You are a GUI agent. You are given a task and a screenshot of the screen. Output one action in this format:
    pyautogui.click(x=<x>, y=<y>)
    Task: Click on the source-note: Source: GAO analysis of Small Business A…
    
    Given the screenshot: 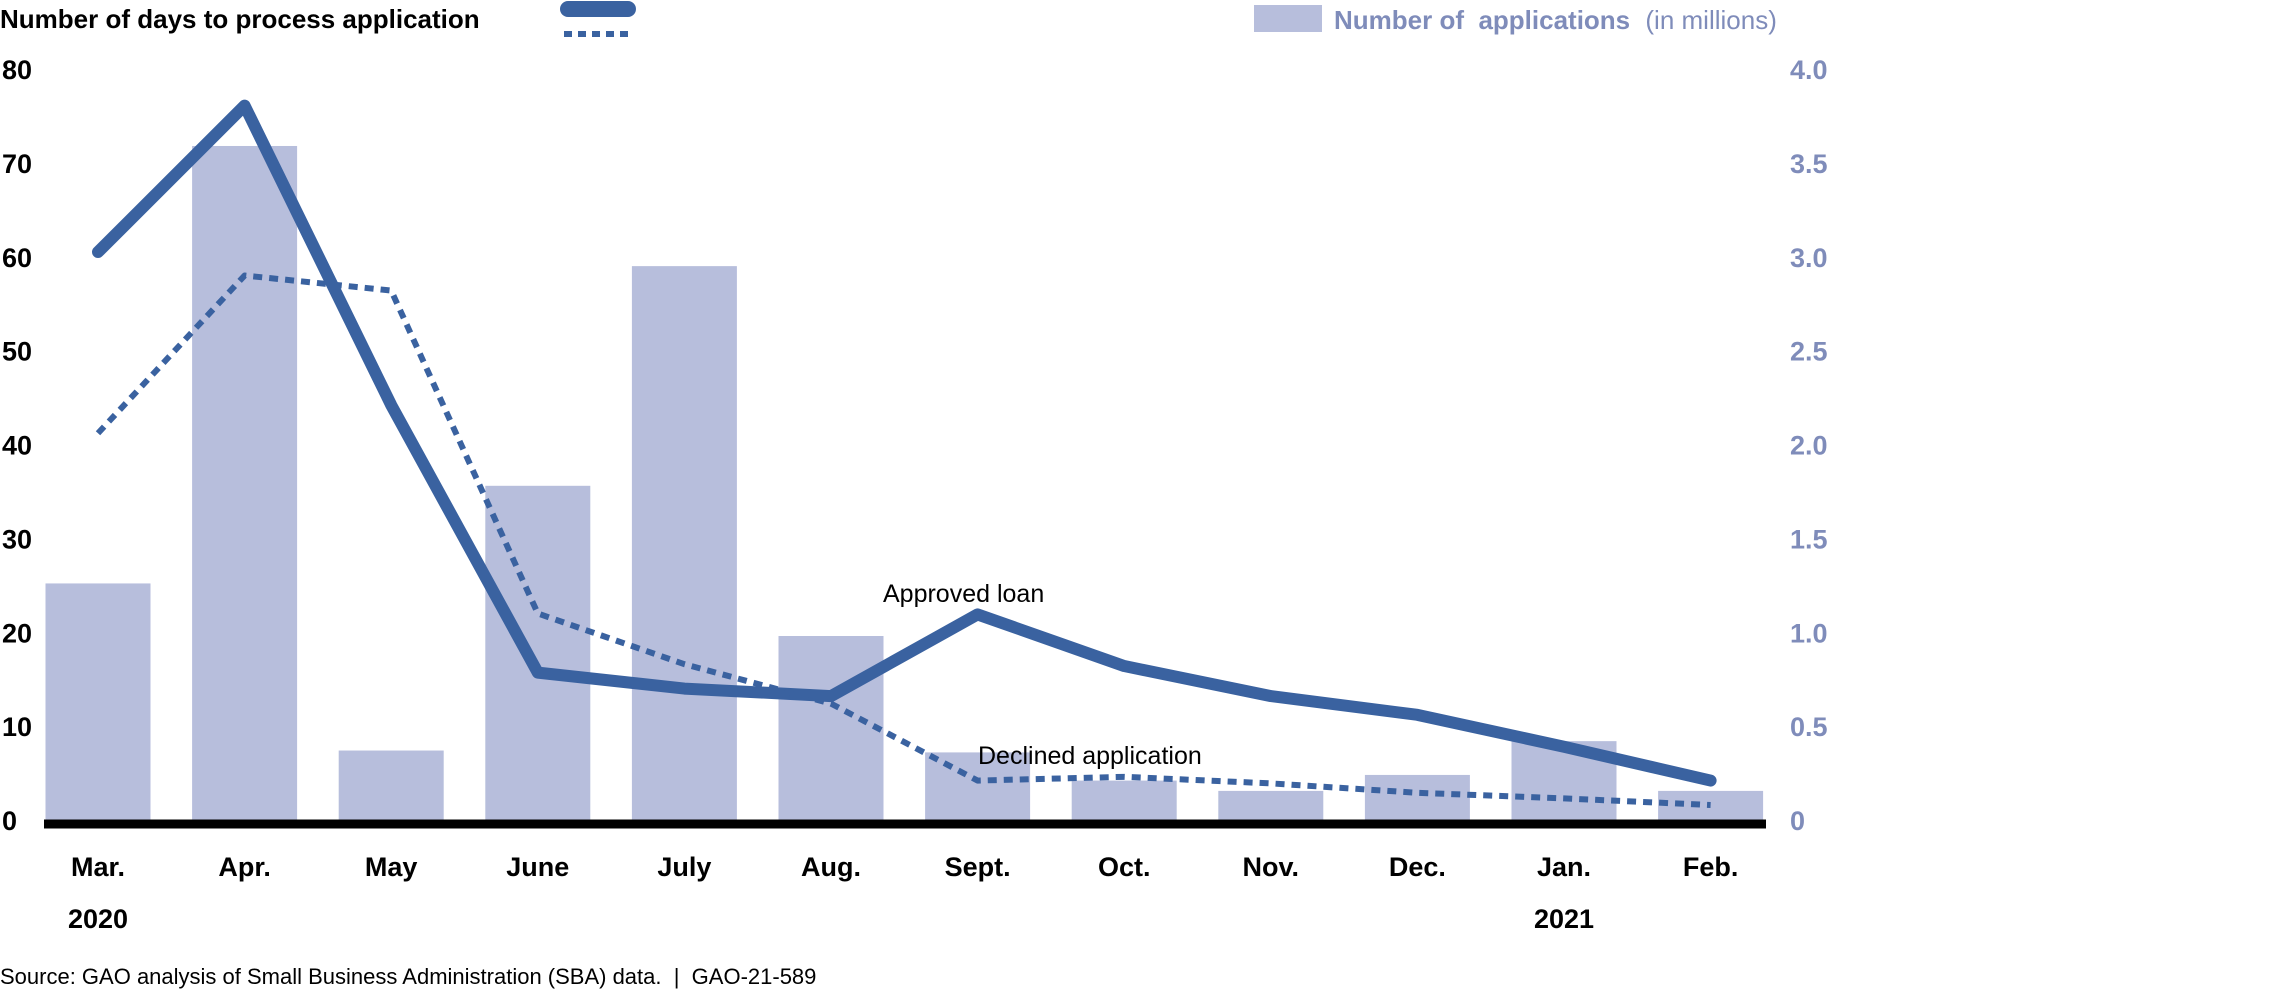 What is the action you would take?
    pyautogui.click(x=408, y=976)
    